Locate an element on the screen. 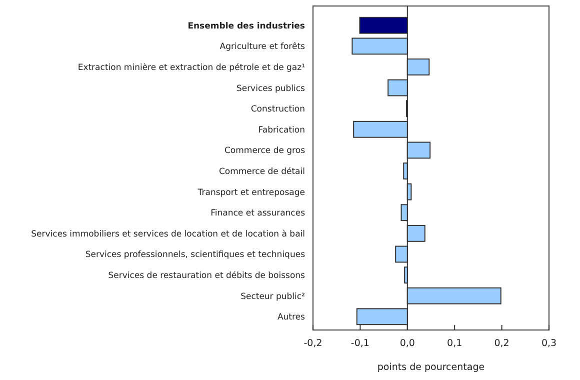 This screenshot has width=580, height=380. y-tick-label: Transport et entreposage is located at coordinates (250, 193).